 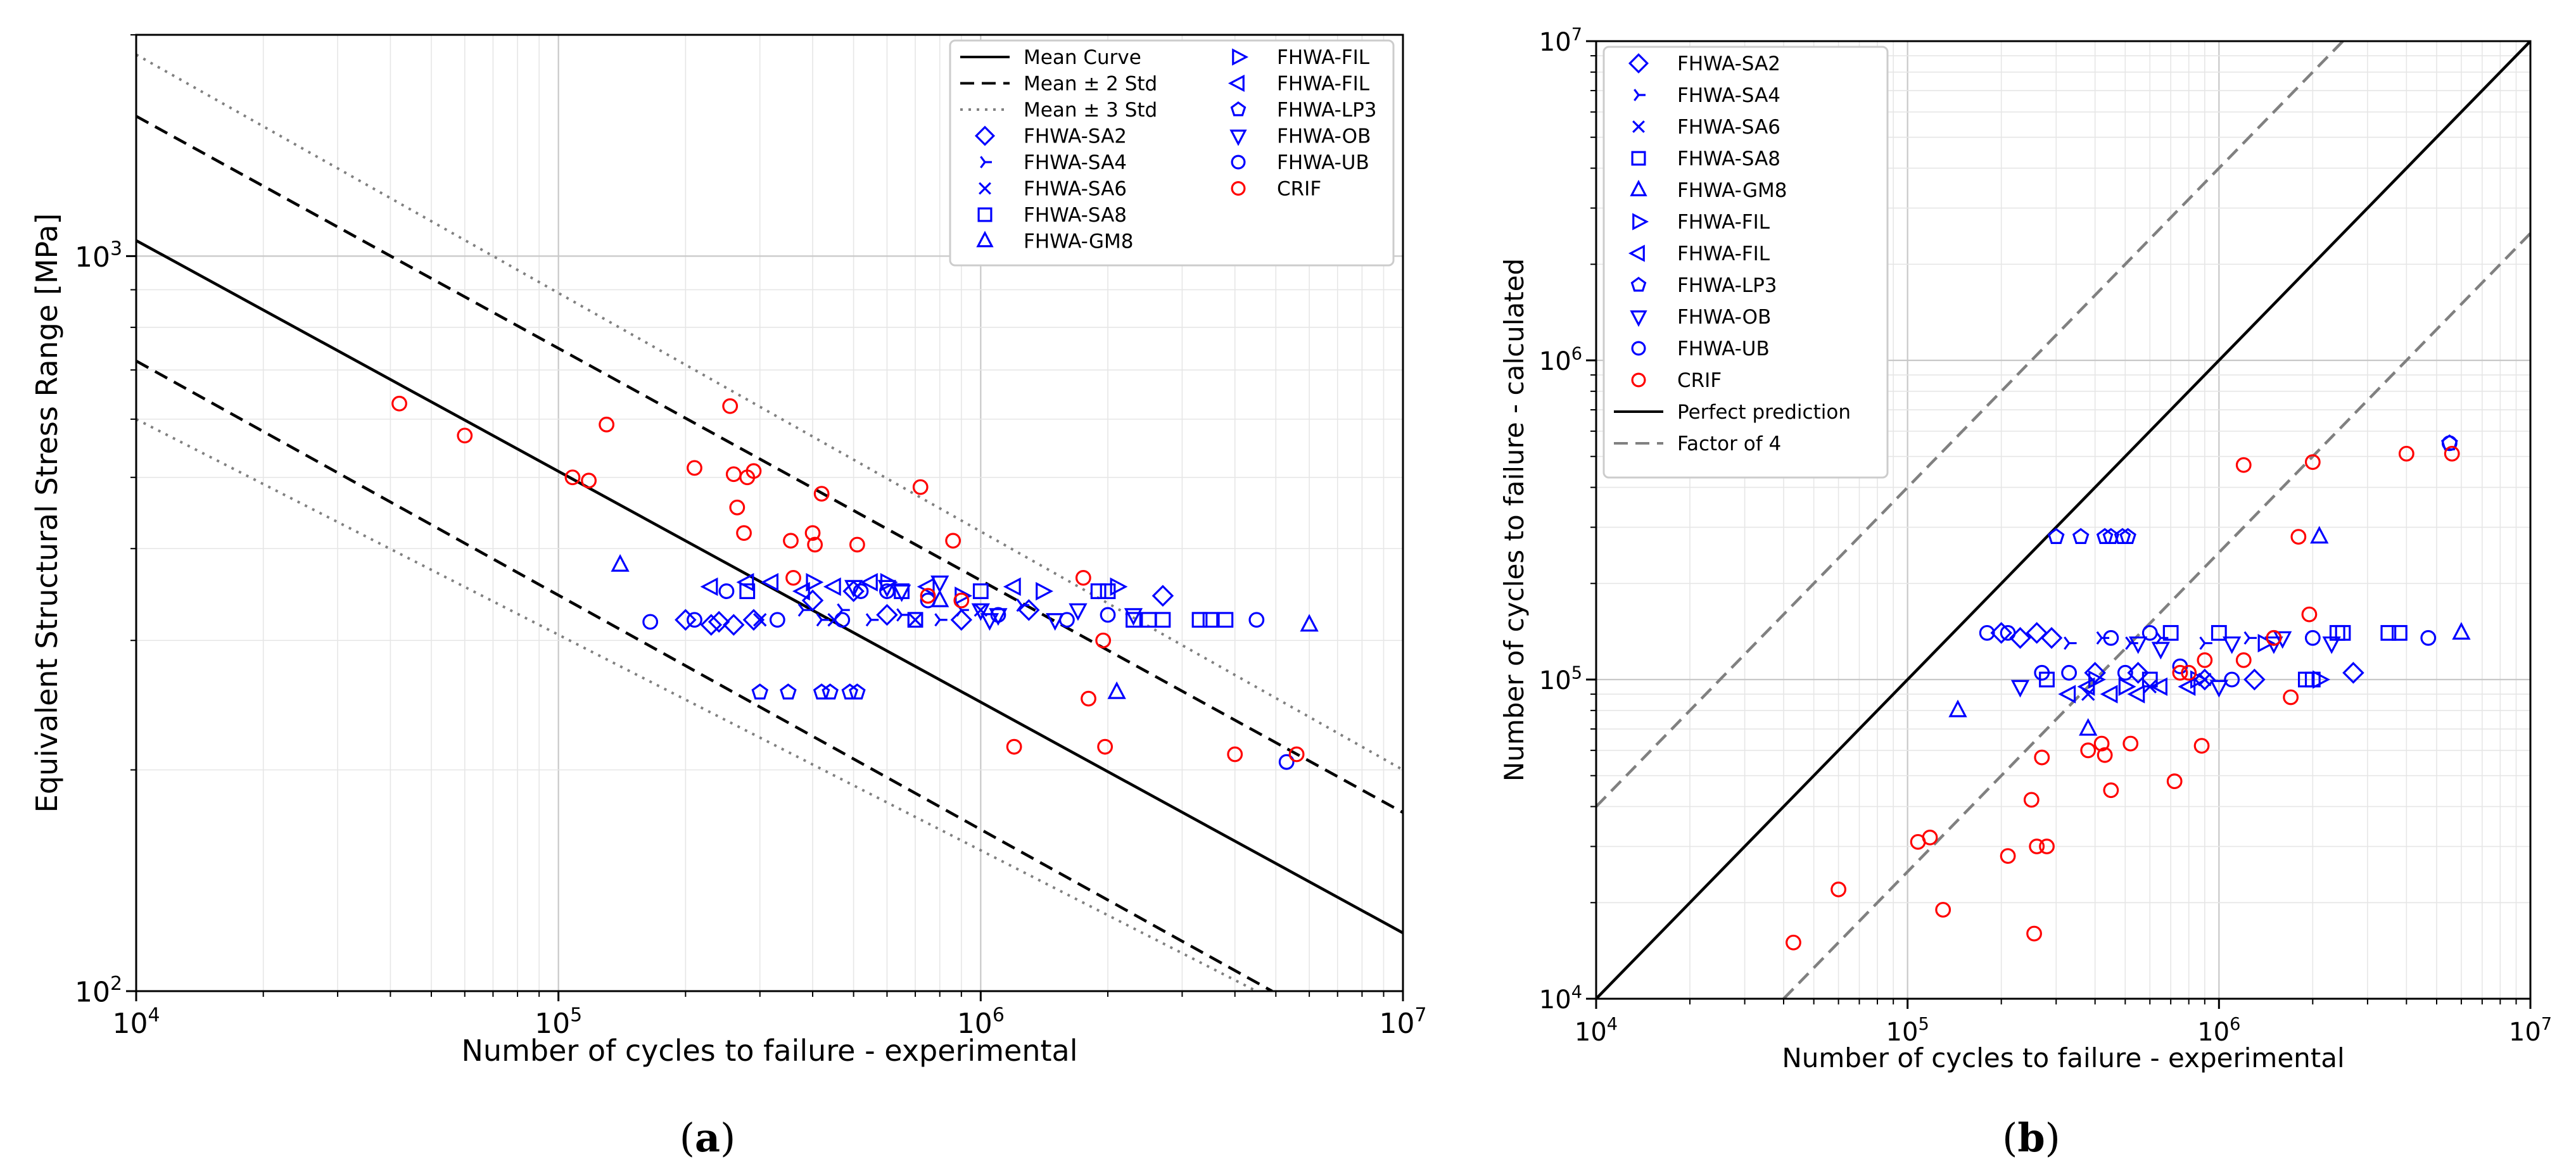 I want to click on legend-item: FHWA-GM8, so click(x=1708, y=190).